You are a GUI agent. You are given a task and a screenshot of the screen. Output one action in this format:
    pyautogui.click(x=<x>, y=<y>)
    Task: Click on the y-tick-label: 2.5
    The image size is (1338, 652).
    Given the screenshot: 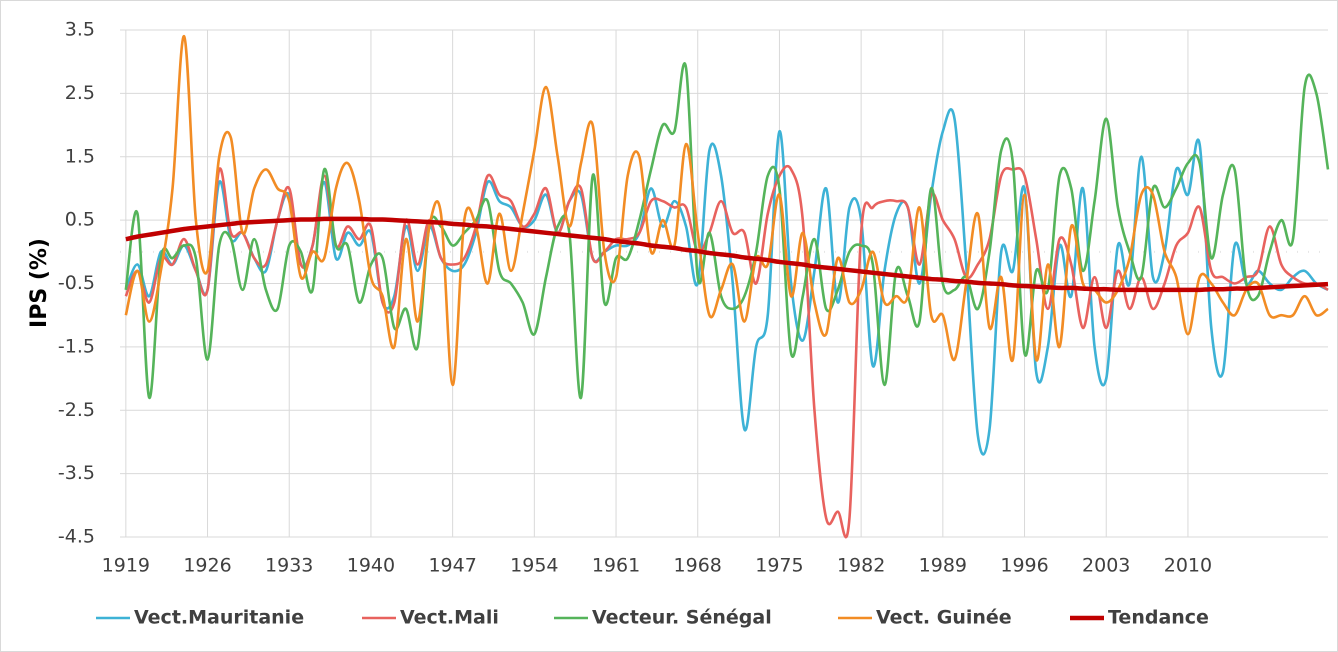 What is the action you would take?
    pyautogui.click(x=80, y=93)
    